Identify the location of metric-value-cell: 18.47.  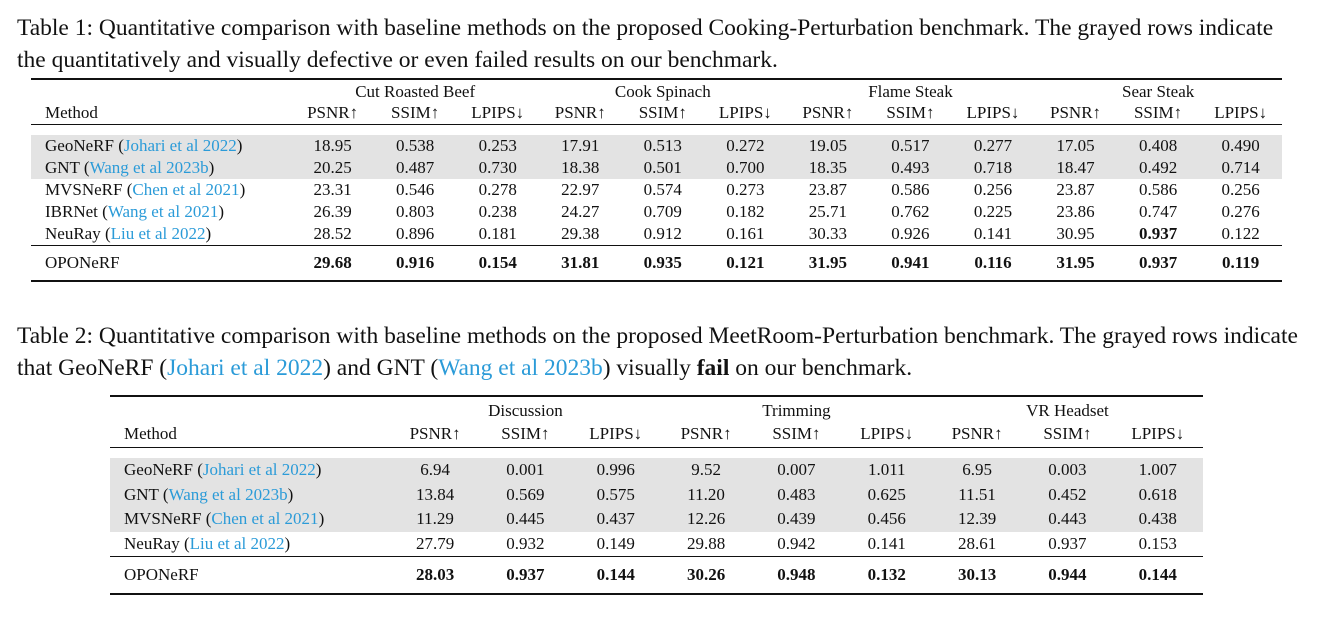
(1075, 168).